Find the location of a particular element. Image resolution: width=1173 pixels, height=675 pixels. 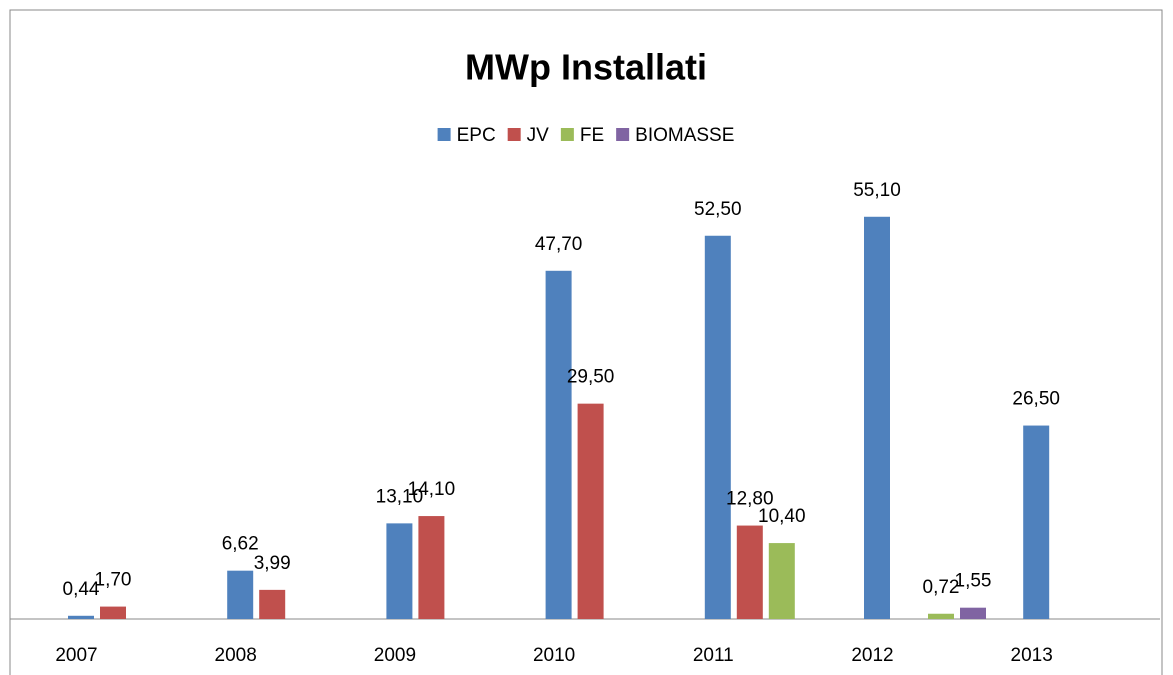

x-tick-label: 2009 is located at coordinates (395, 655).